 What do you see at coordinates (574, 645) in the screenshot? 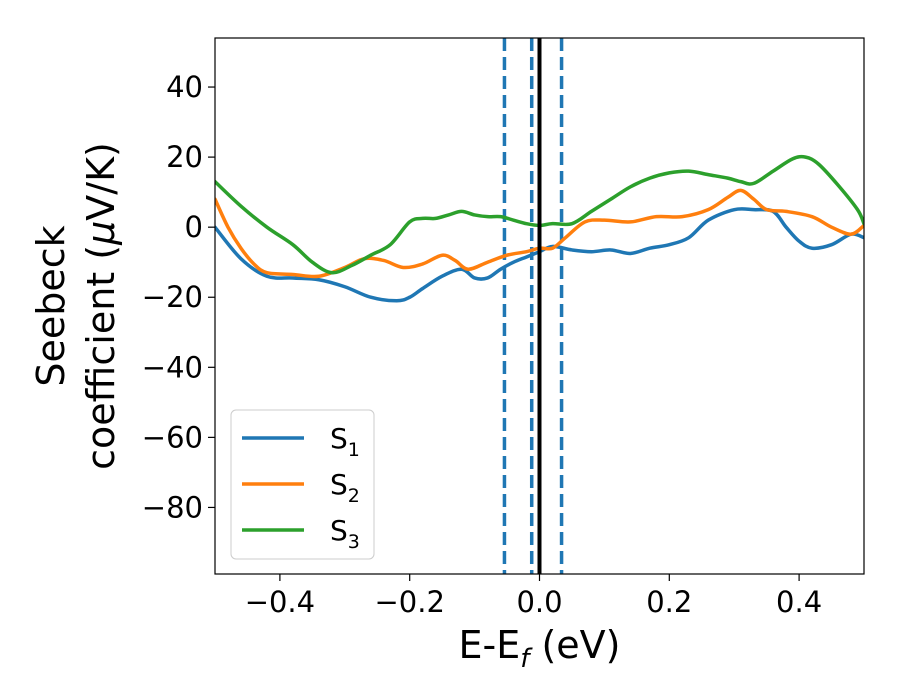
I see `x-axis-label-unit: (eV)` at bounding box center [574, 645].